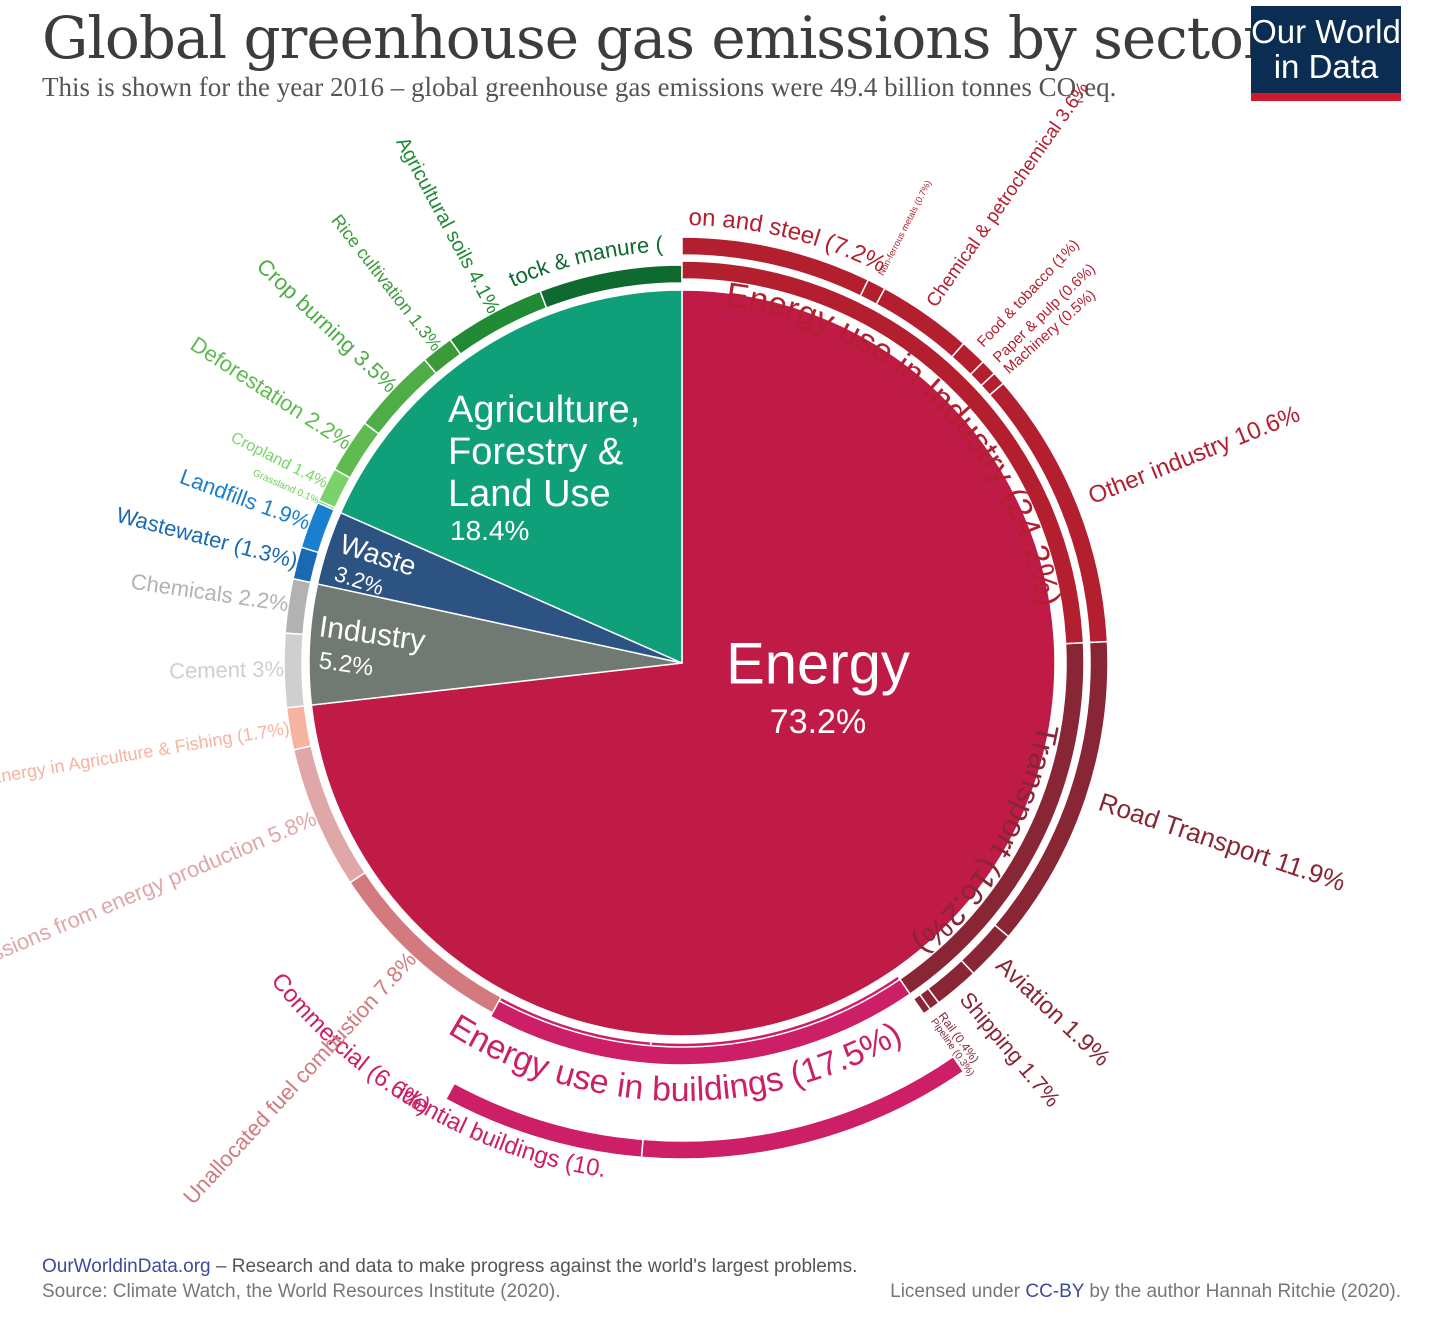 The height and width of the screenshot is (1326, 1456). Describe the element at coordinates (922, 1004) in the screenshot. I see `sub-arc-pipeline` at that location.